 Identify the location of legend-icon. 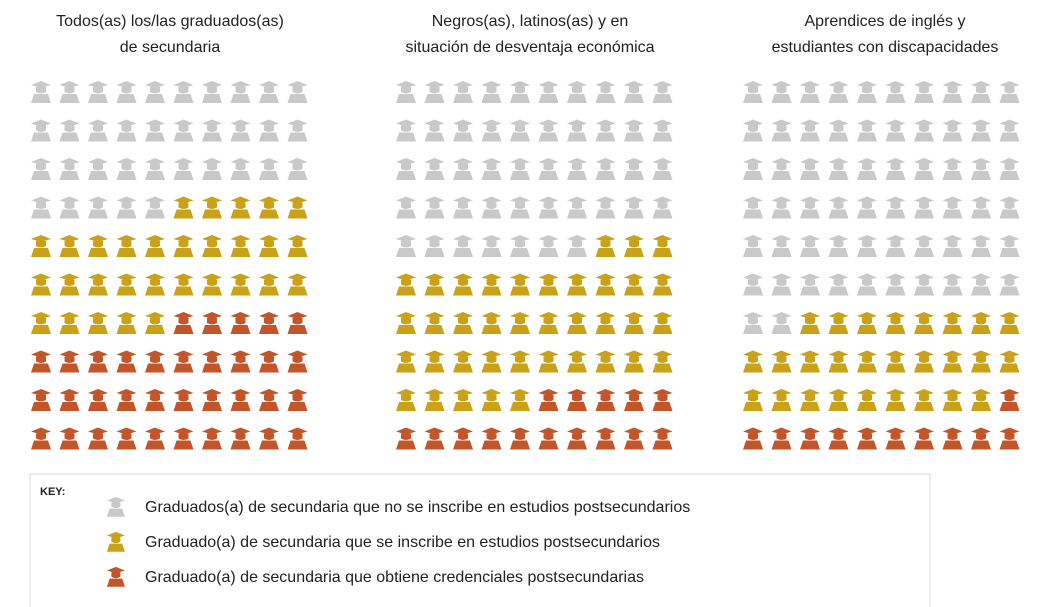
(115, 541).